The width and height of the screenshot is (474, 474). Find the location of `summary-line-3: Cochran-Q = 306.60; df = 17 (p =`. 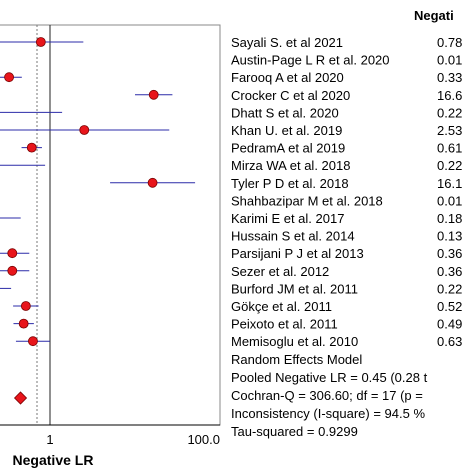

summary-line-3: Cochran-Q = 306.60; df = 17 (p = is located at coordinates (327, 395).